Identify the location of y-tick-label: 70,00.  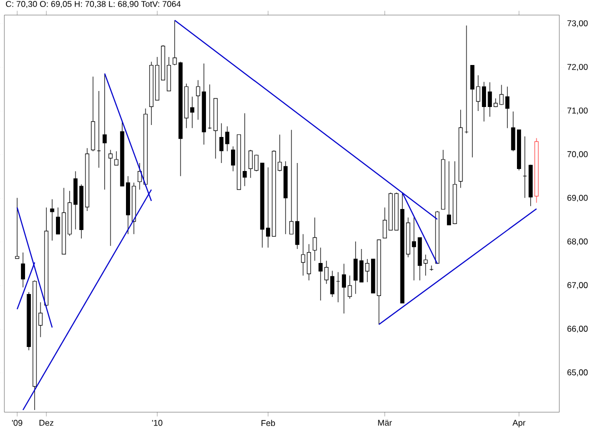
(577, 154).